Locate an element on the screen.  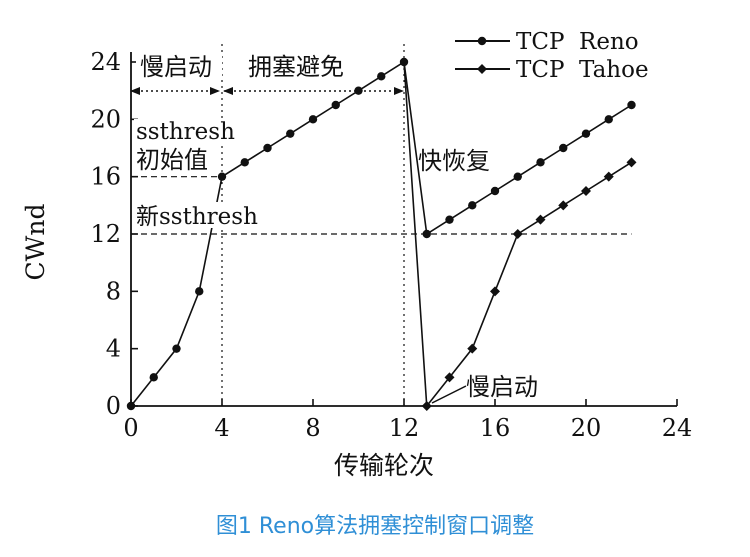
slow-start-label: 慢启动 is located at coordinates (176, 67).